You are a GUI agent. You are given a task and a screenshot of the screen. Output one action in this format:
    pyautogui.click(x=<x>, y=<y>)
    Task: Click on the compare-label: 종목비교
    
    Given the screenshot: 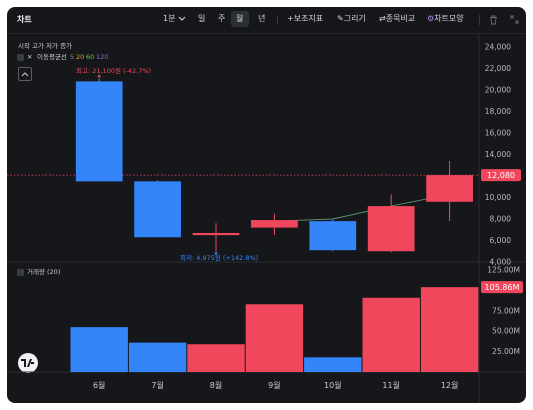 What is the action you would take?
    pyautogui.click(x=400, y=18)
    